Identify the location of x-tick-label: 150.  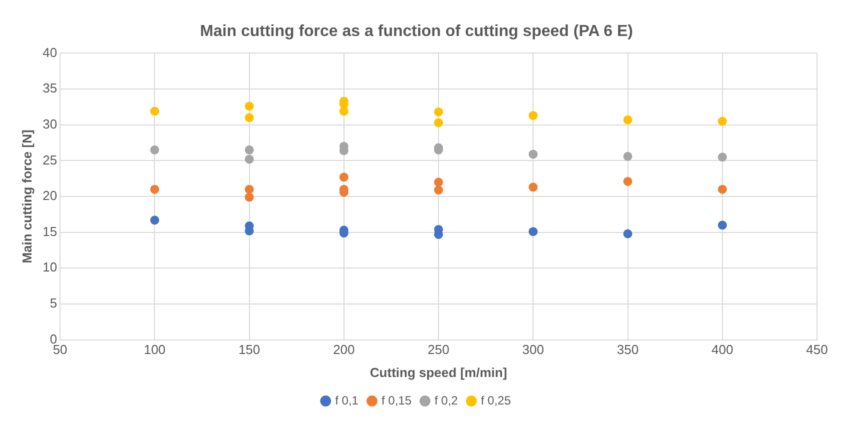
(249, 350).